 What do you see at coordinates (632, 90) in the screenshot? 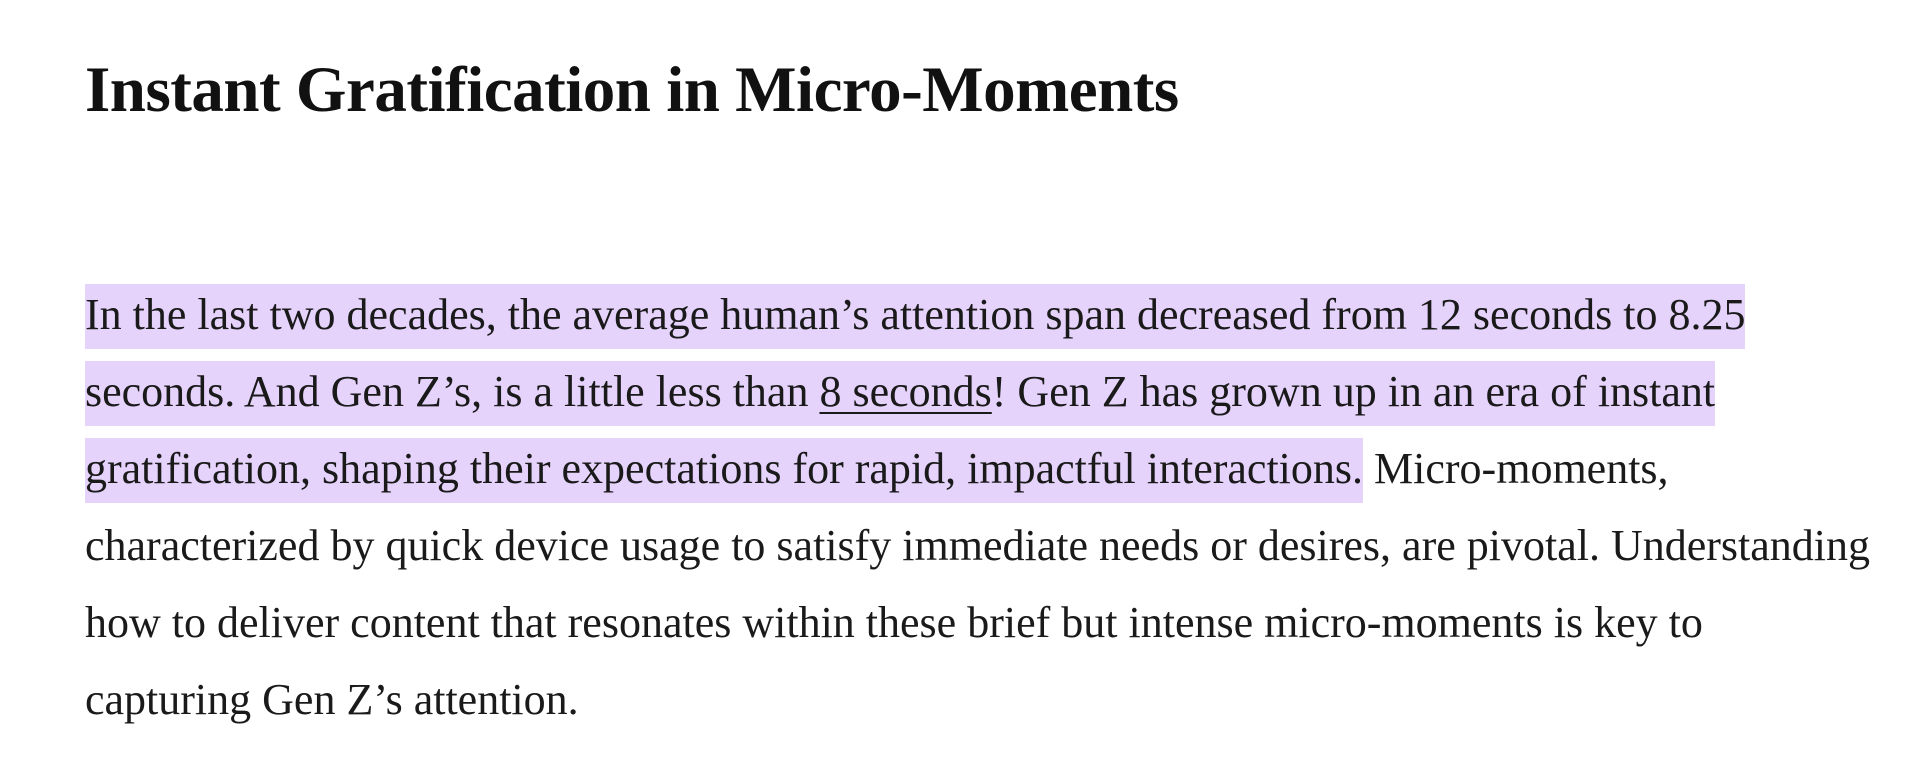
I see `section-heading: Instant Gratification in Micro-Moments` at bounding box center [632, 90].